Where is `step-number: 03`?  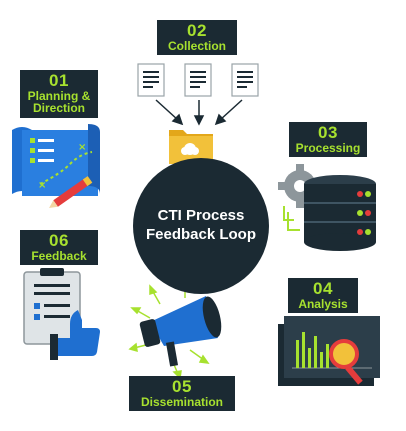 step-number: 03 is located at coordinates (328, 132).